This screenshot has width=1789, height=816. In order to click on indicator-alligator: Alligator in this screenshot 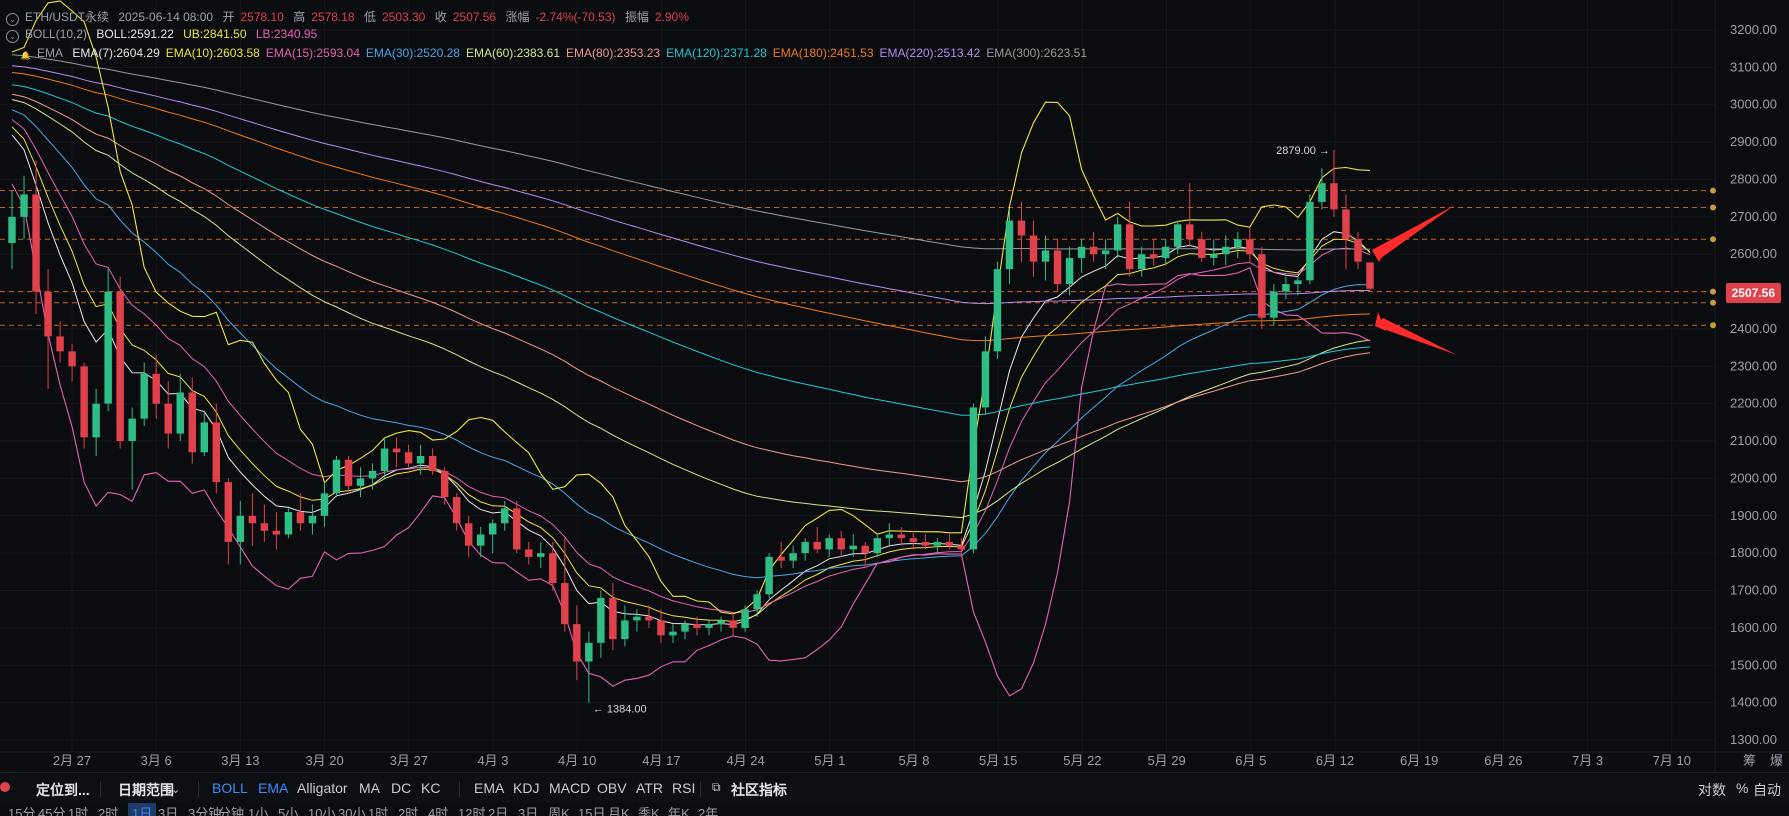, I will do `click(322, 788)`.